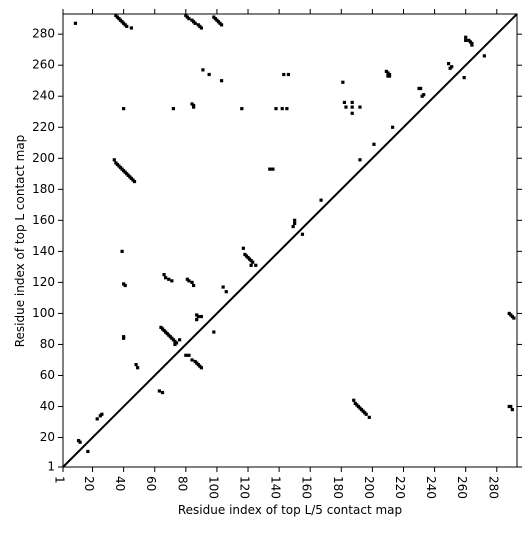 The height and width of the screenshot is (535, 531). Describe the element at coordinates (43, 65) in the screenshot. I see `y-tick-label: 260` at that location.